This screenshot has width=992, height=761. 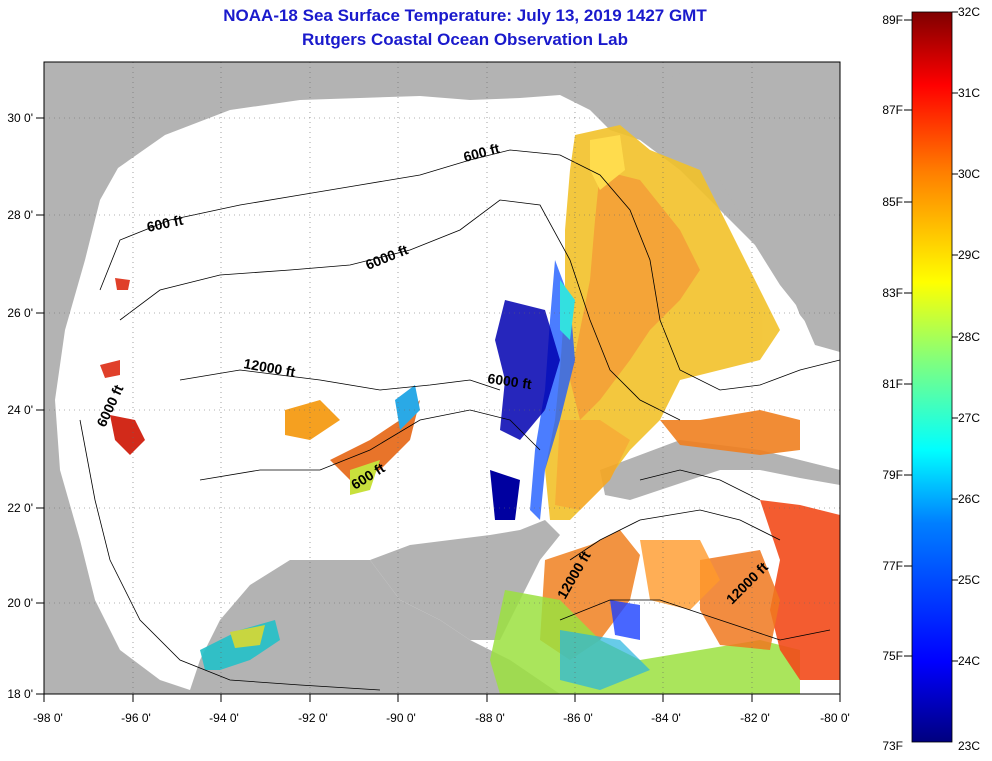 I want to click on sst-swath-mexico-coast, so click(x=122, y=366).